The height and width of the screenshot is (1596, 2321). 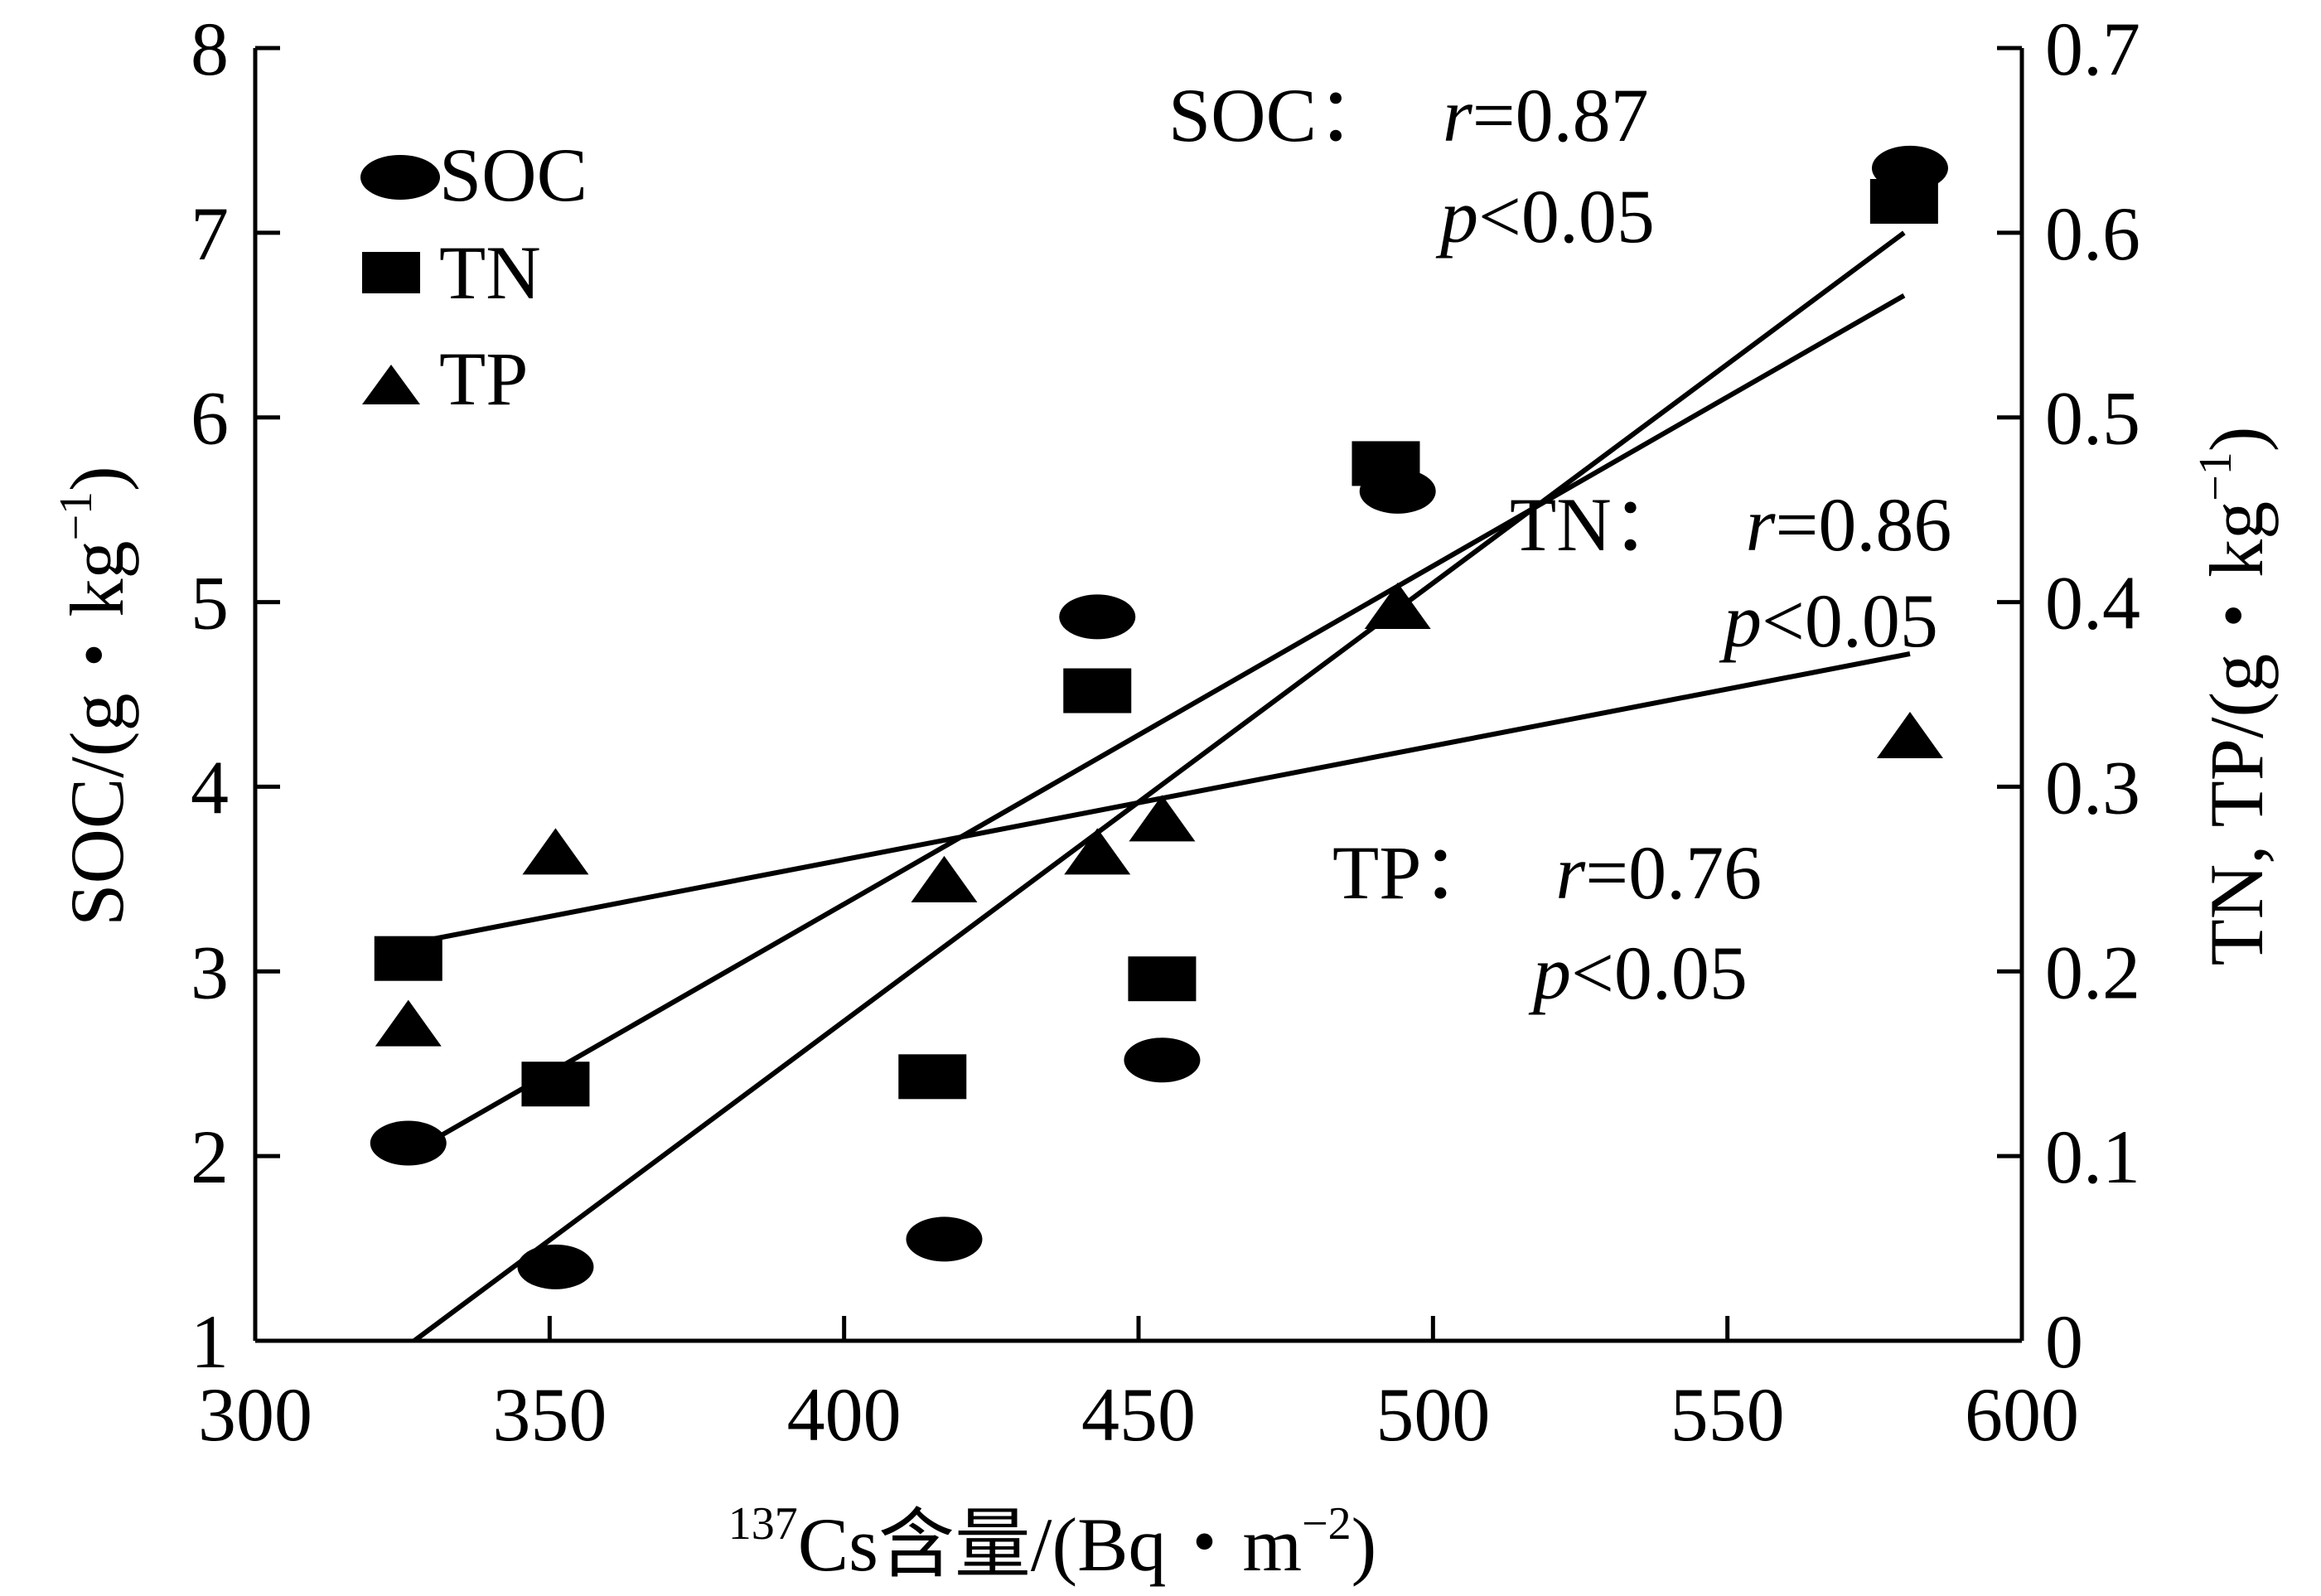 I want to click on annotation-tp-r-value: =0.76, so click(x=1674, y=872).